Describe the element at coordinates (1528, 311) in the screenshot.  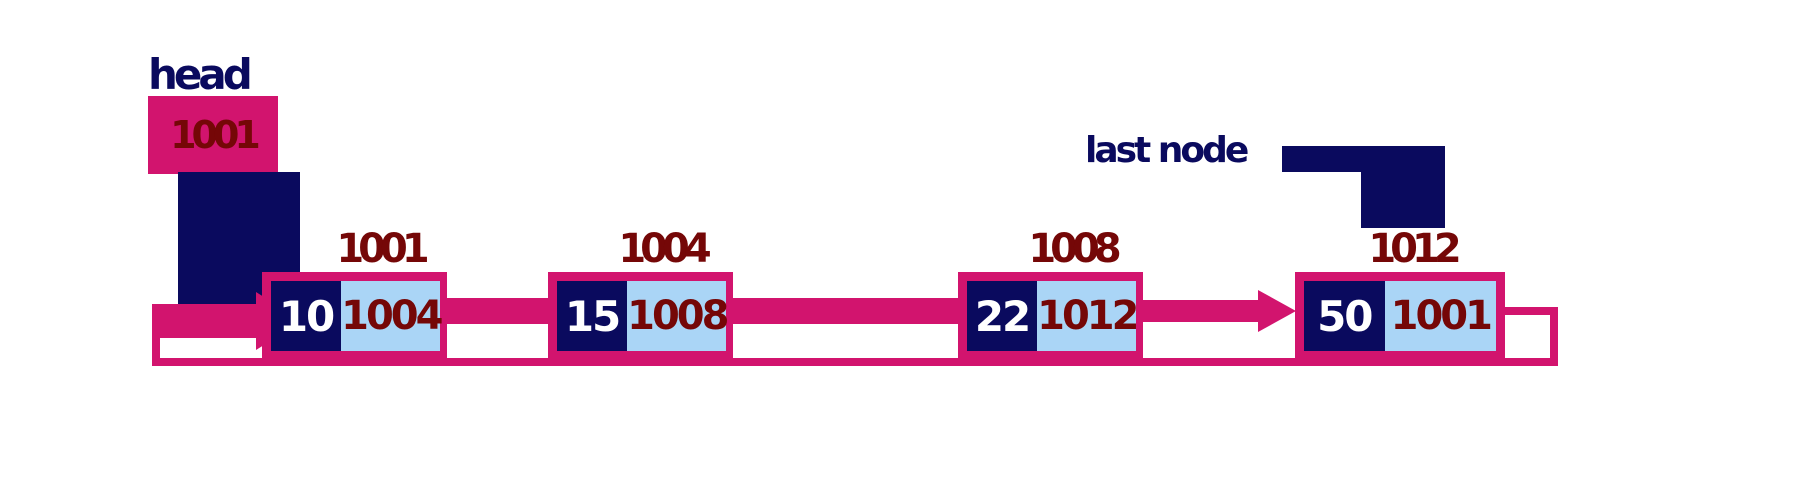
I see `circular-link-exit-segment` at that location.